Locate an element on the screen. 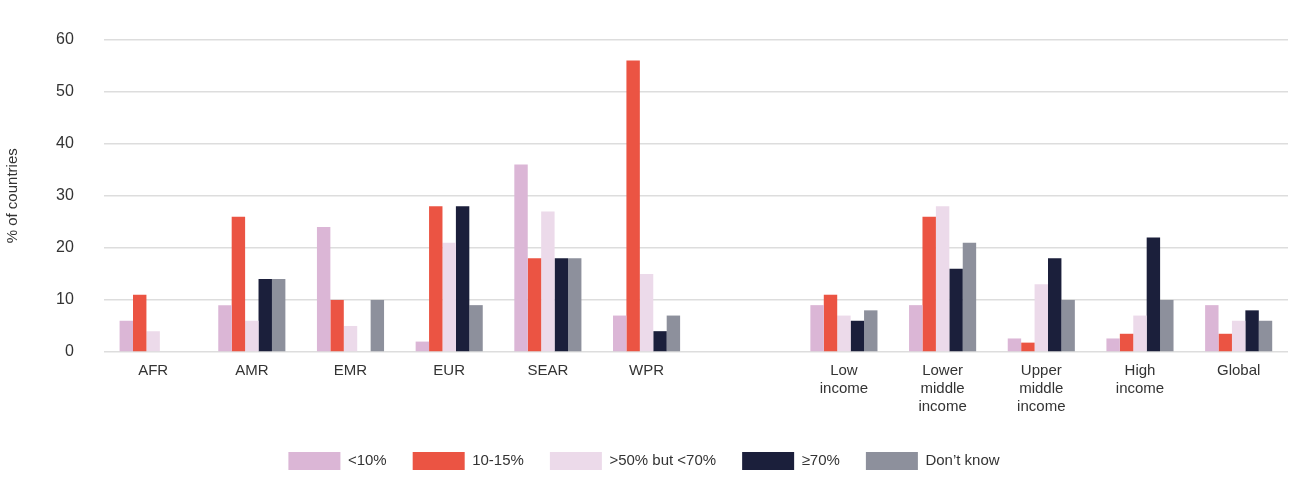 The height and width of the screenshot is (480, 1298). x-tick-label: Global is located at coordinates (1238, 370).